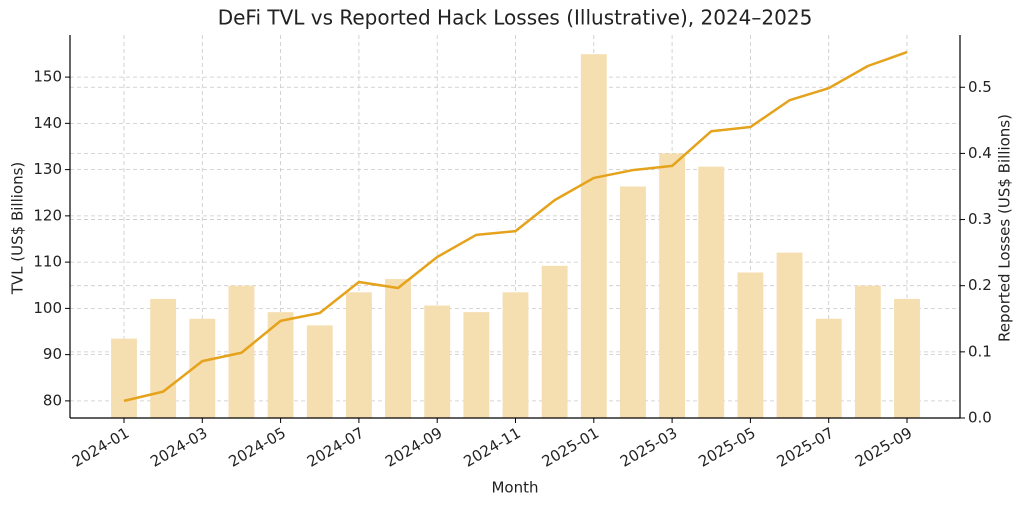 Image resolution: width=1024 pixels, height=506 pixels. What do you see at coordinates (726, 447) in the screenshot?
I see `x-tick-label: 2025-05` at bounding box center [726, 447].